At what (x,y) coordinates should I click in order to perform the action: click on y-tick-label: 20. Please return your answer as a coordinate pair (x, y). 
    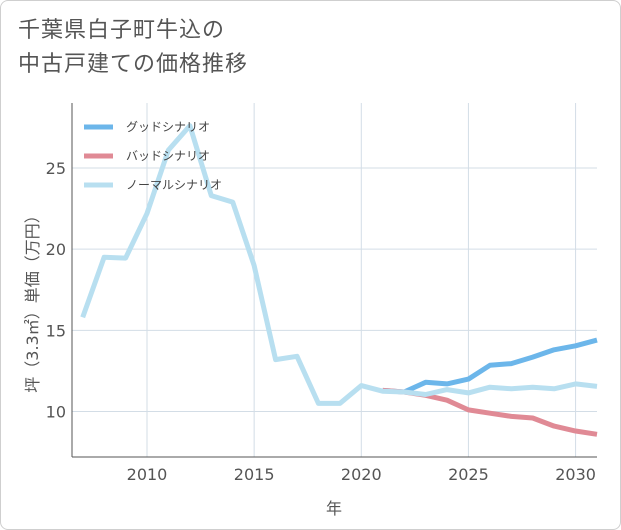
    Looking at the image, I should click on (56, 249).